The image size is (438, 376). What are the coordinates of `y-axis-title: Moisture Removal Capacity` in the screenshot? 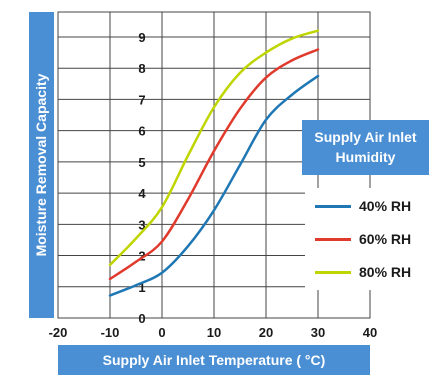 It's located at (41, 165).